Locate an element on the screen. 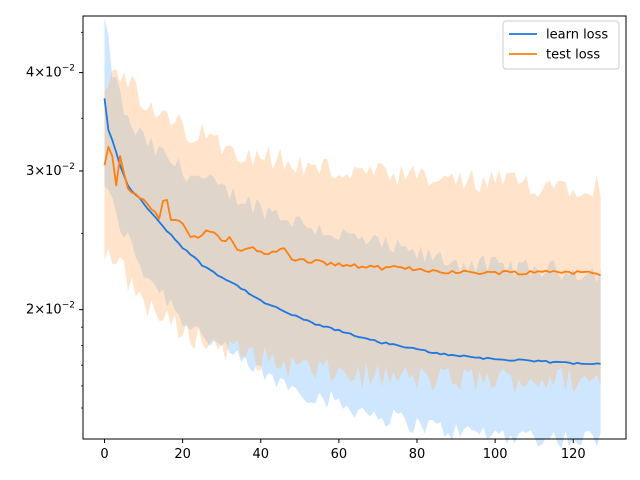 Image resolution: width=640 pixels, height=480 pixels. x-tick-label: 20 is located at coordinates (182, 454).